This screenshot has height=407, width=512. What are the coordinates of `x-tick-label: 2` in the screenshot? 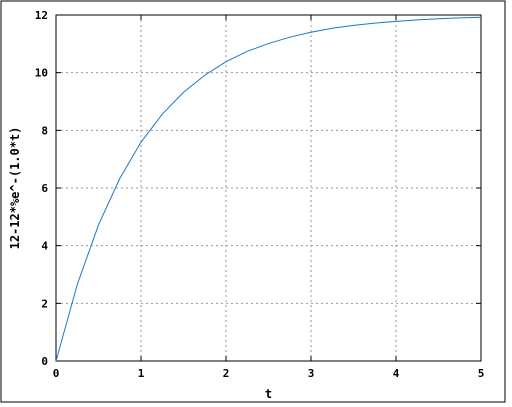 It's located at (226, 373).